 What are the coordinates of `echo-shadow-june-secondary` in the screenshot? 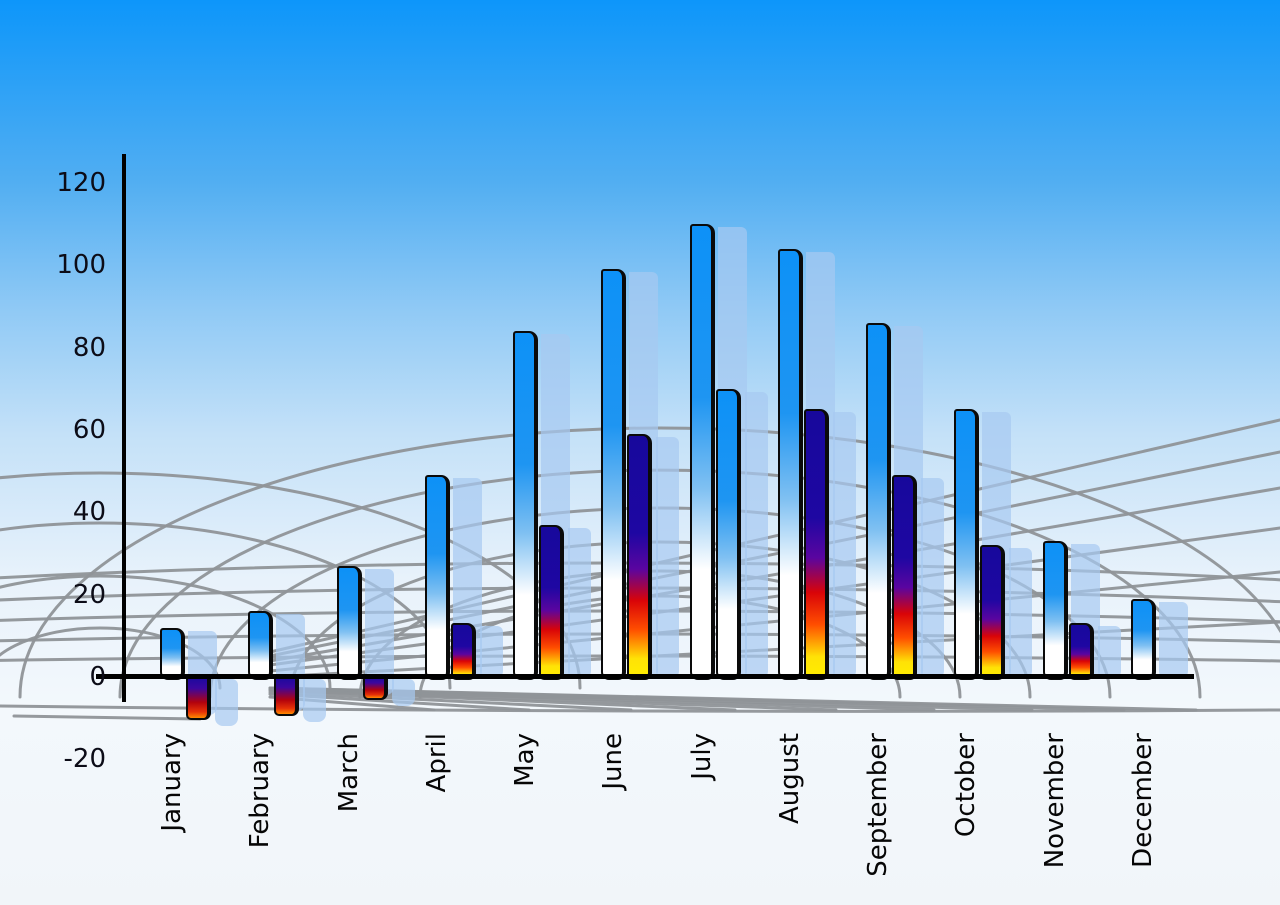 It's located at (668, 558).